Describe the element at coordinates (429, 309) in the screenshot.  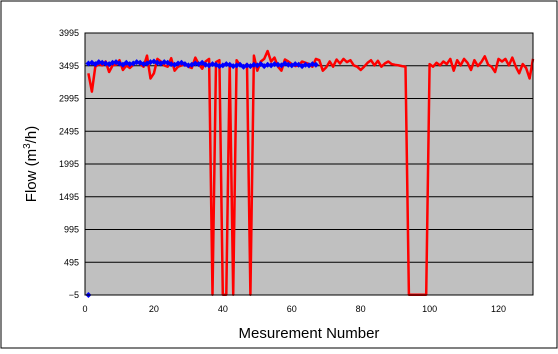
I see `x-tick-label: 100` at that location.